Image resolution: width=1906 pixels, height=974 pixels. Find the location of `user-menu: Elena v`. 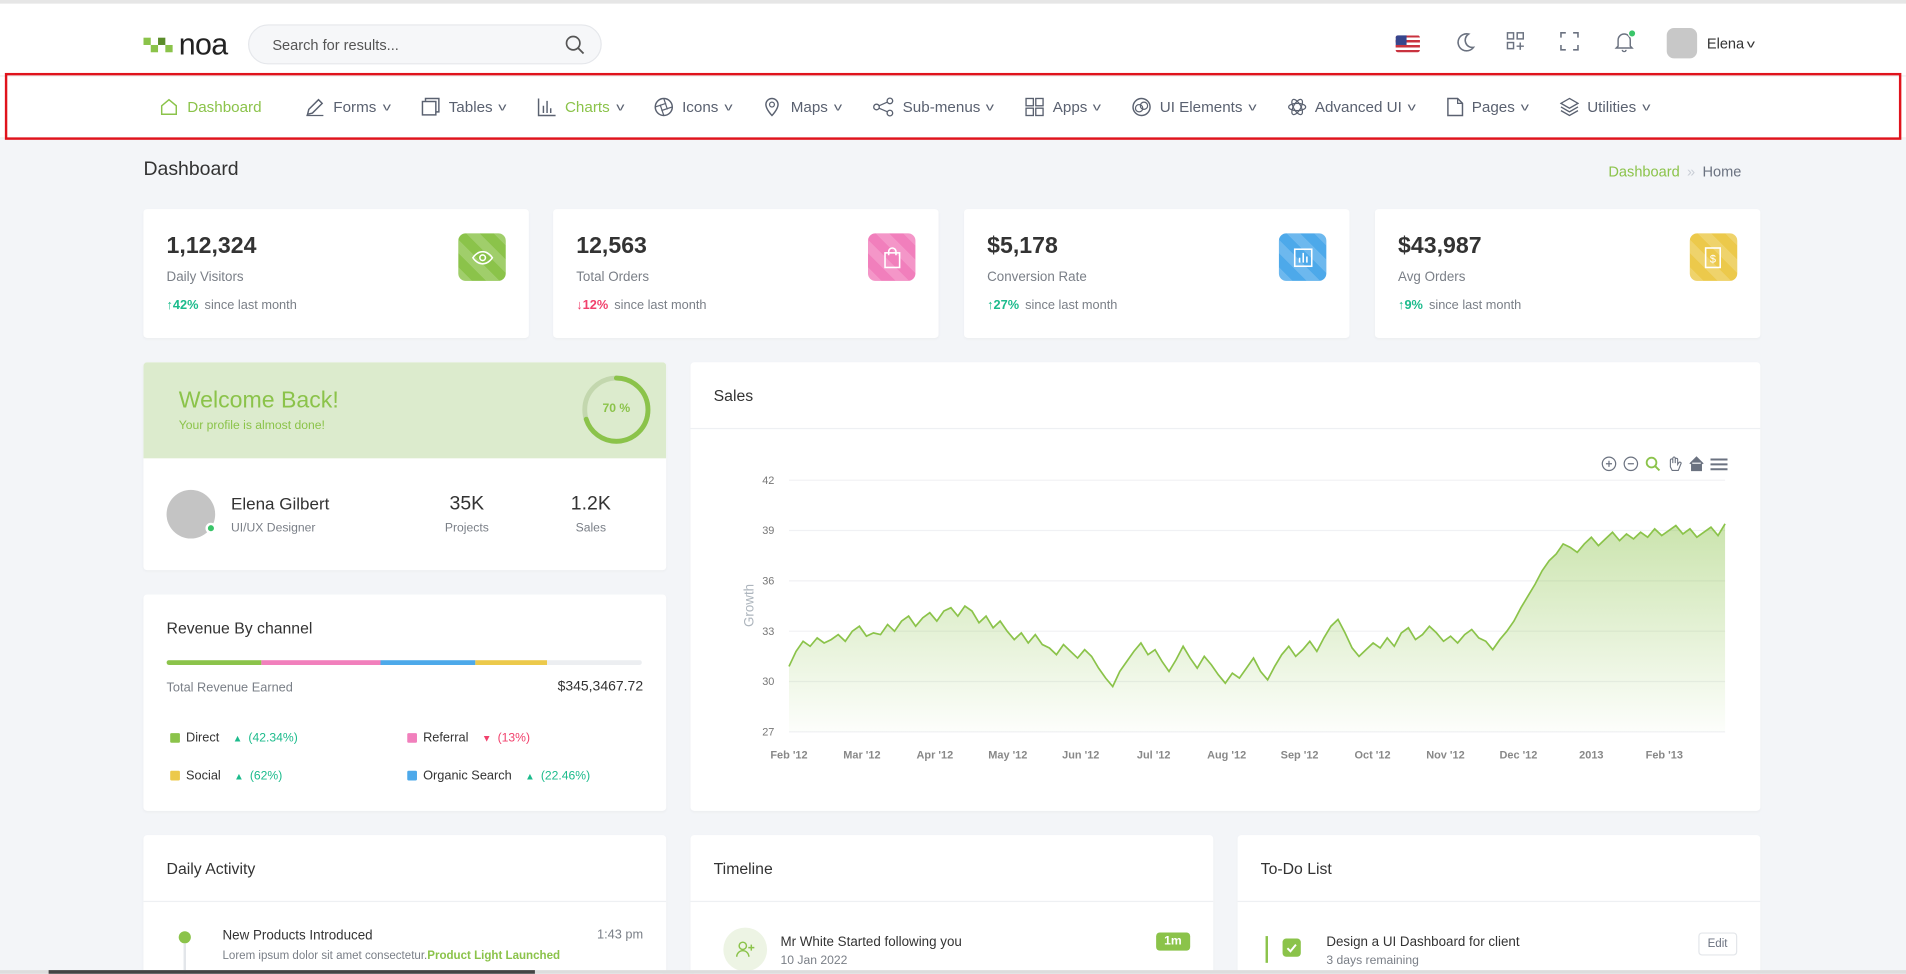

user-menu: Elena v is located at coordinates (1710, 43).